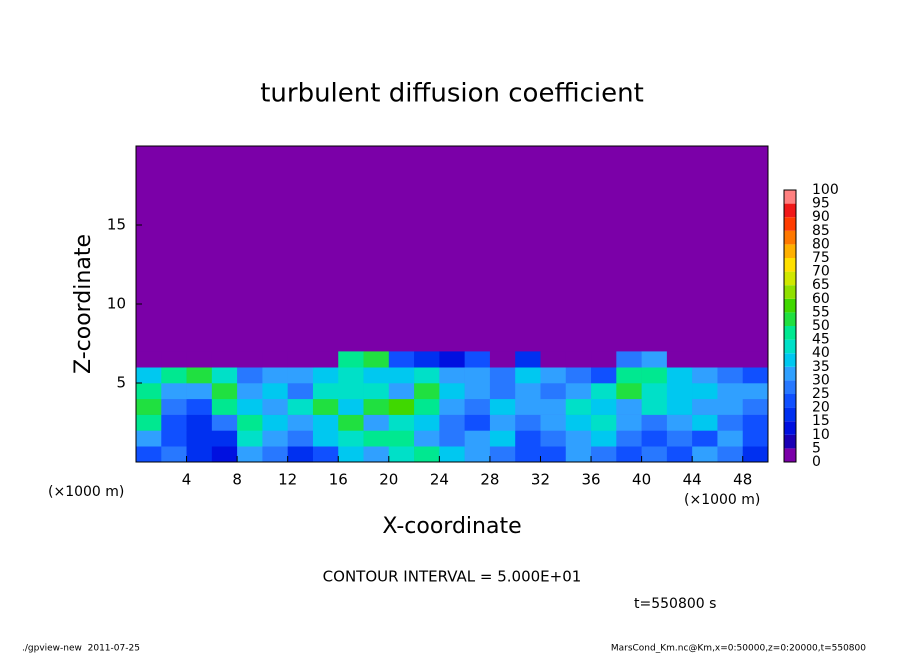 The width and height of the screenshot is (904, 654). Describe the element at coordinates (821, 258) in the screenshot. I see `colorbar-label: 75` at that location.